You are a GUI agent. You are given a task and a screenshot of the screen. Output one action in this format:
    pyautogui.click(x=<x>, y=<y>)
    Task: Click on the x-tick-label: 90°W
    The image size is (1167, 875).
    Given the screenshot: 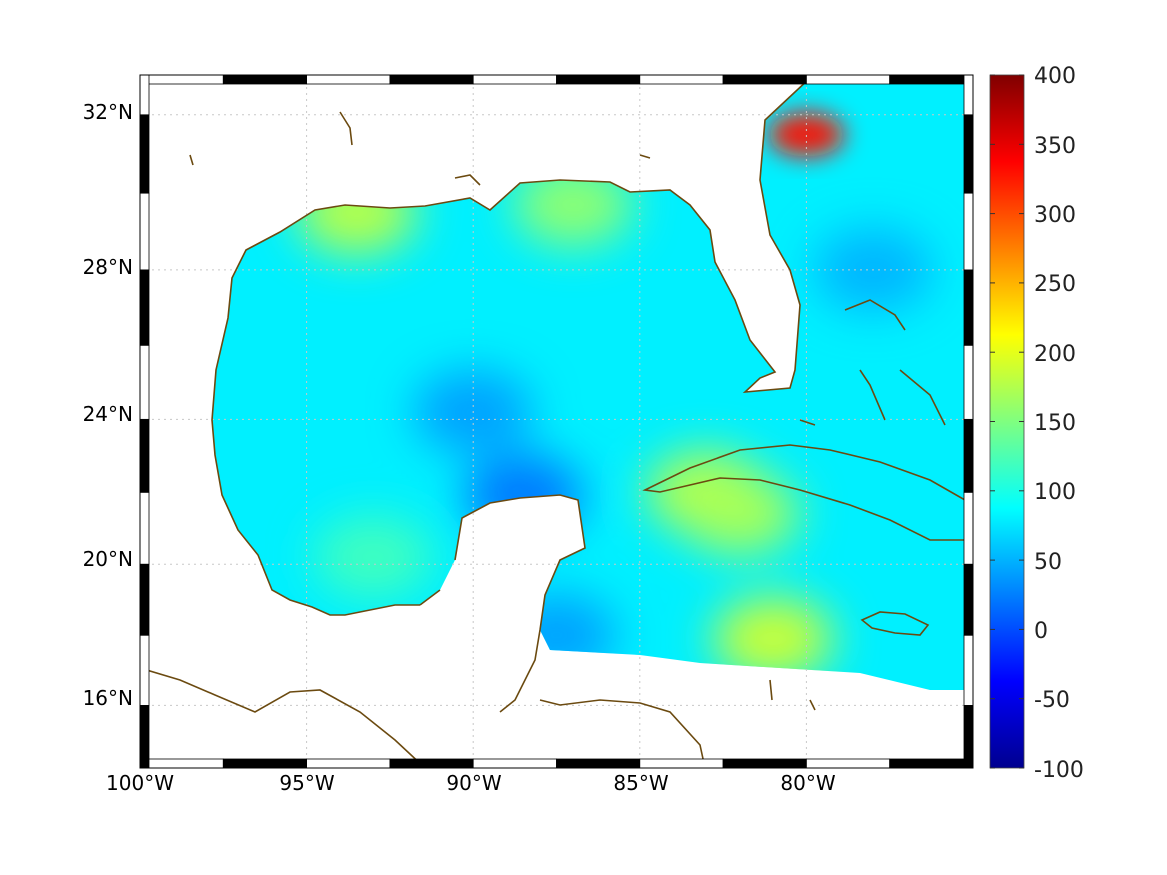 What is the action you would take?
    pyautogui.click(x=473, y=783)
    